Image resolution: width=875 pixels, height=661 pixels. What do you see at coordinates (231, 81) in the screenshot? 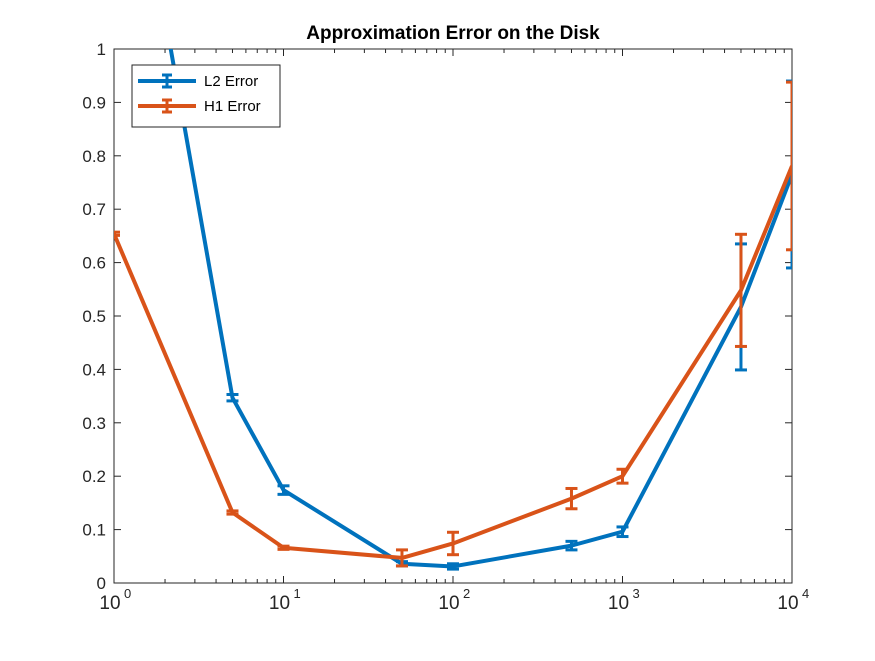
I see `legend-label: L2 Error` at bounding box center [231, 81].